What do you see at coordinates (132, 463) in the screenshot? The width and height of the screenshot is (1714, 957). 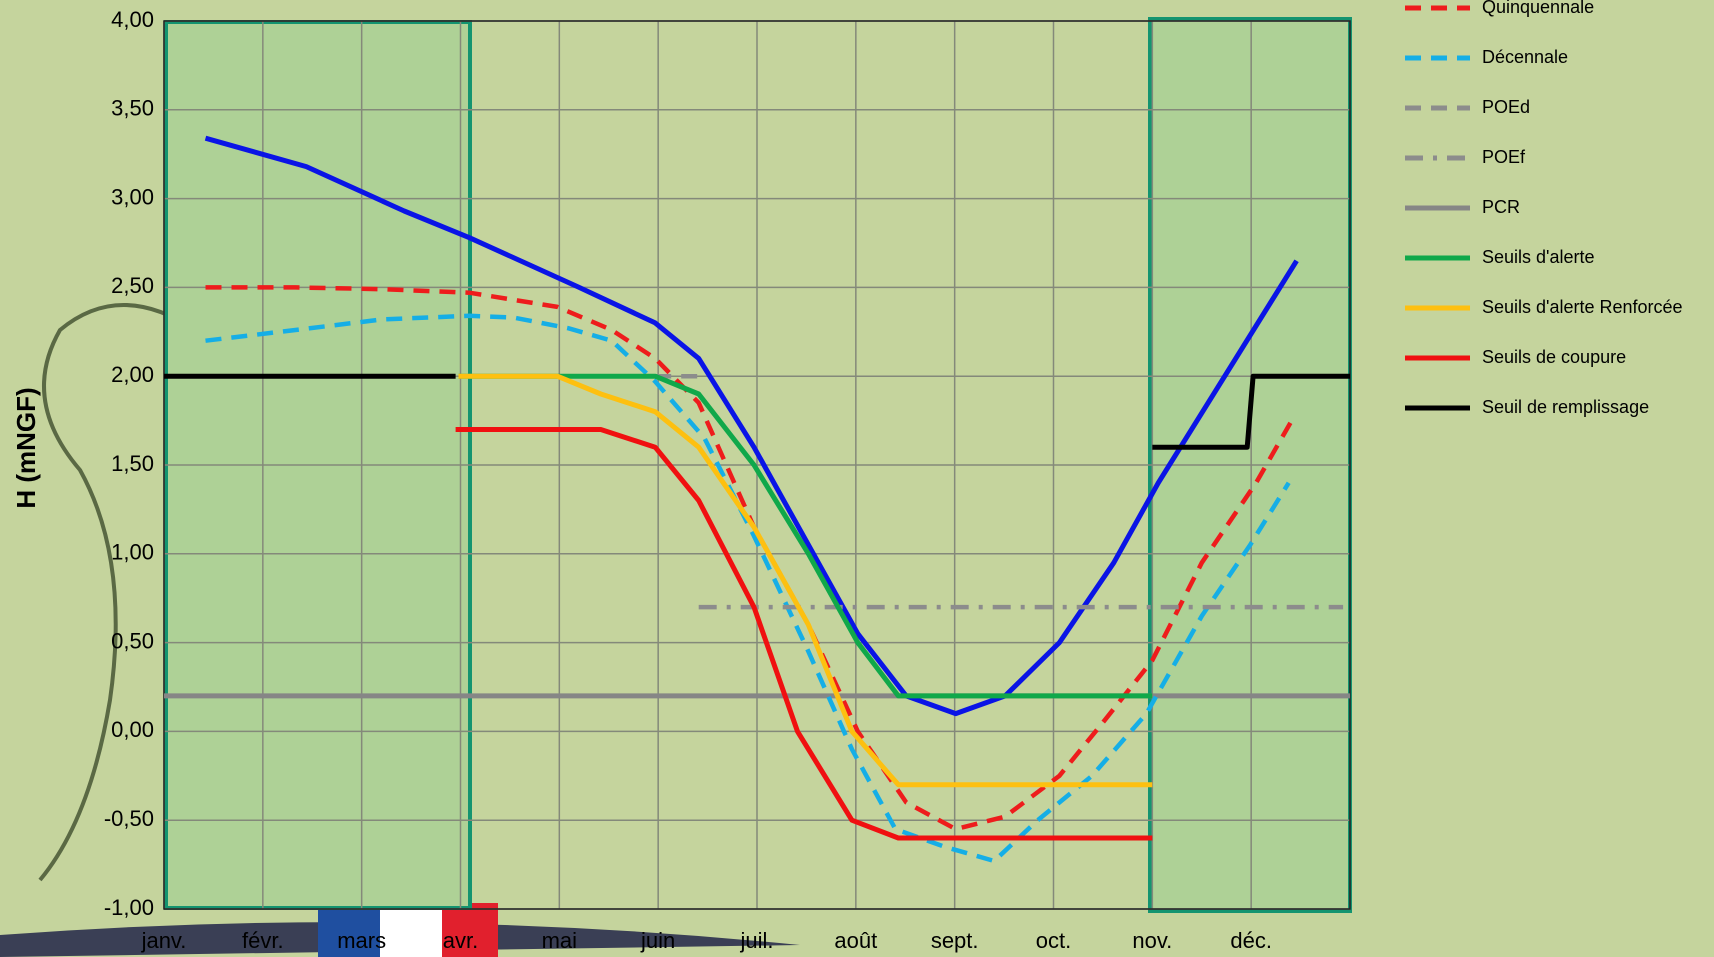 I see `y-tick-label: 1,50` at bounding box center [132, 463].